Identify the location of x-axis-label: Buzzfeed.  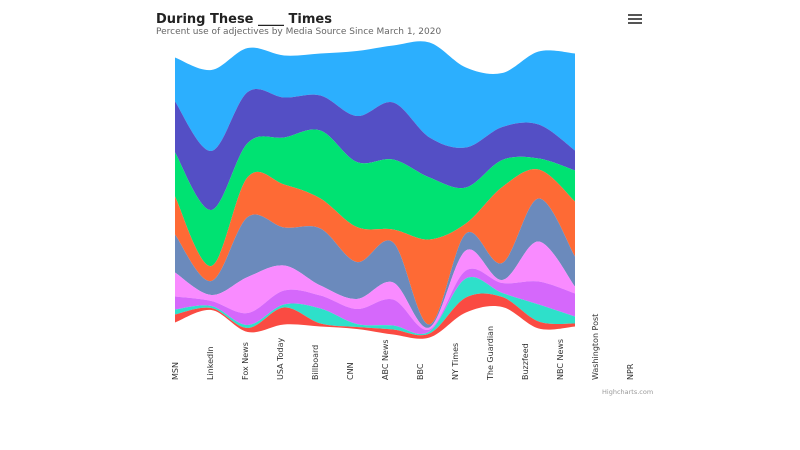
(525, 361).